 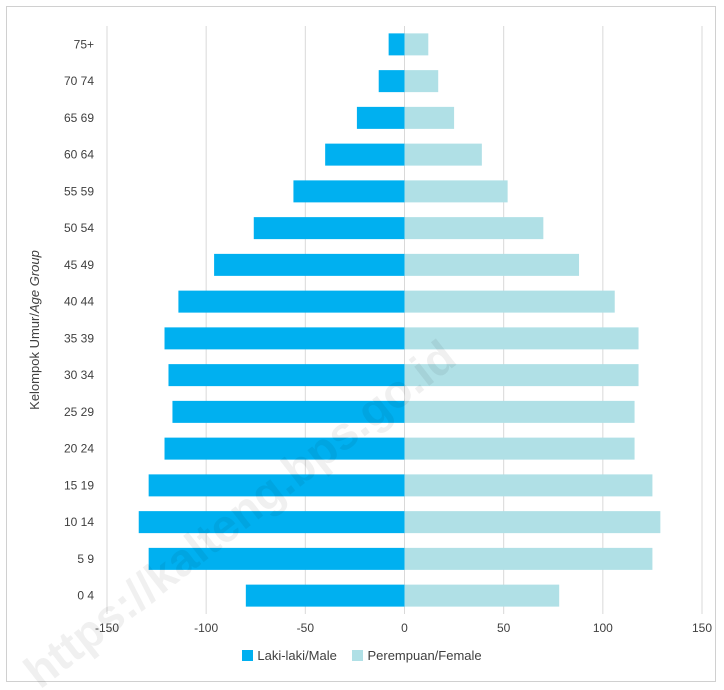 I want to click on y-tick-label: 40 44, so click(x=79, y=302).